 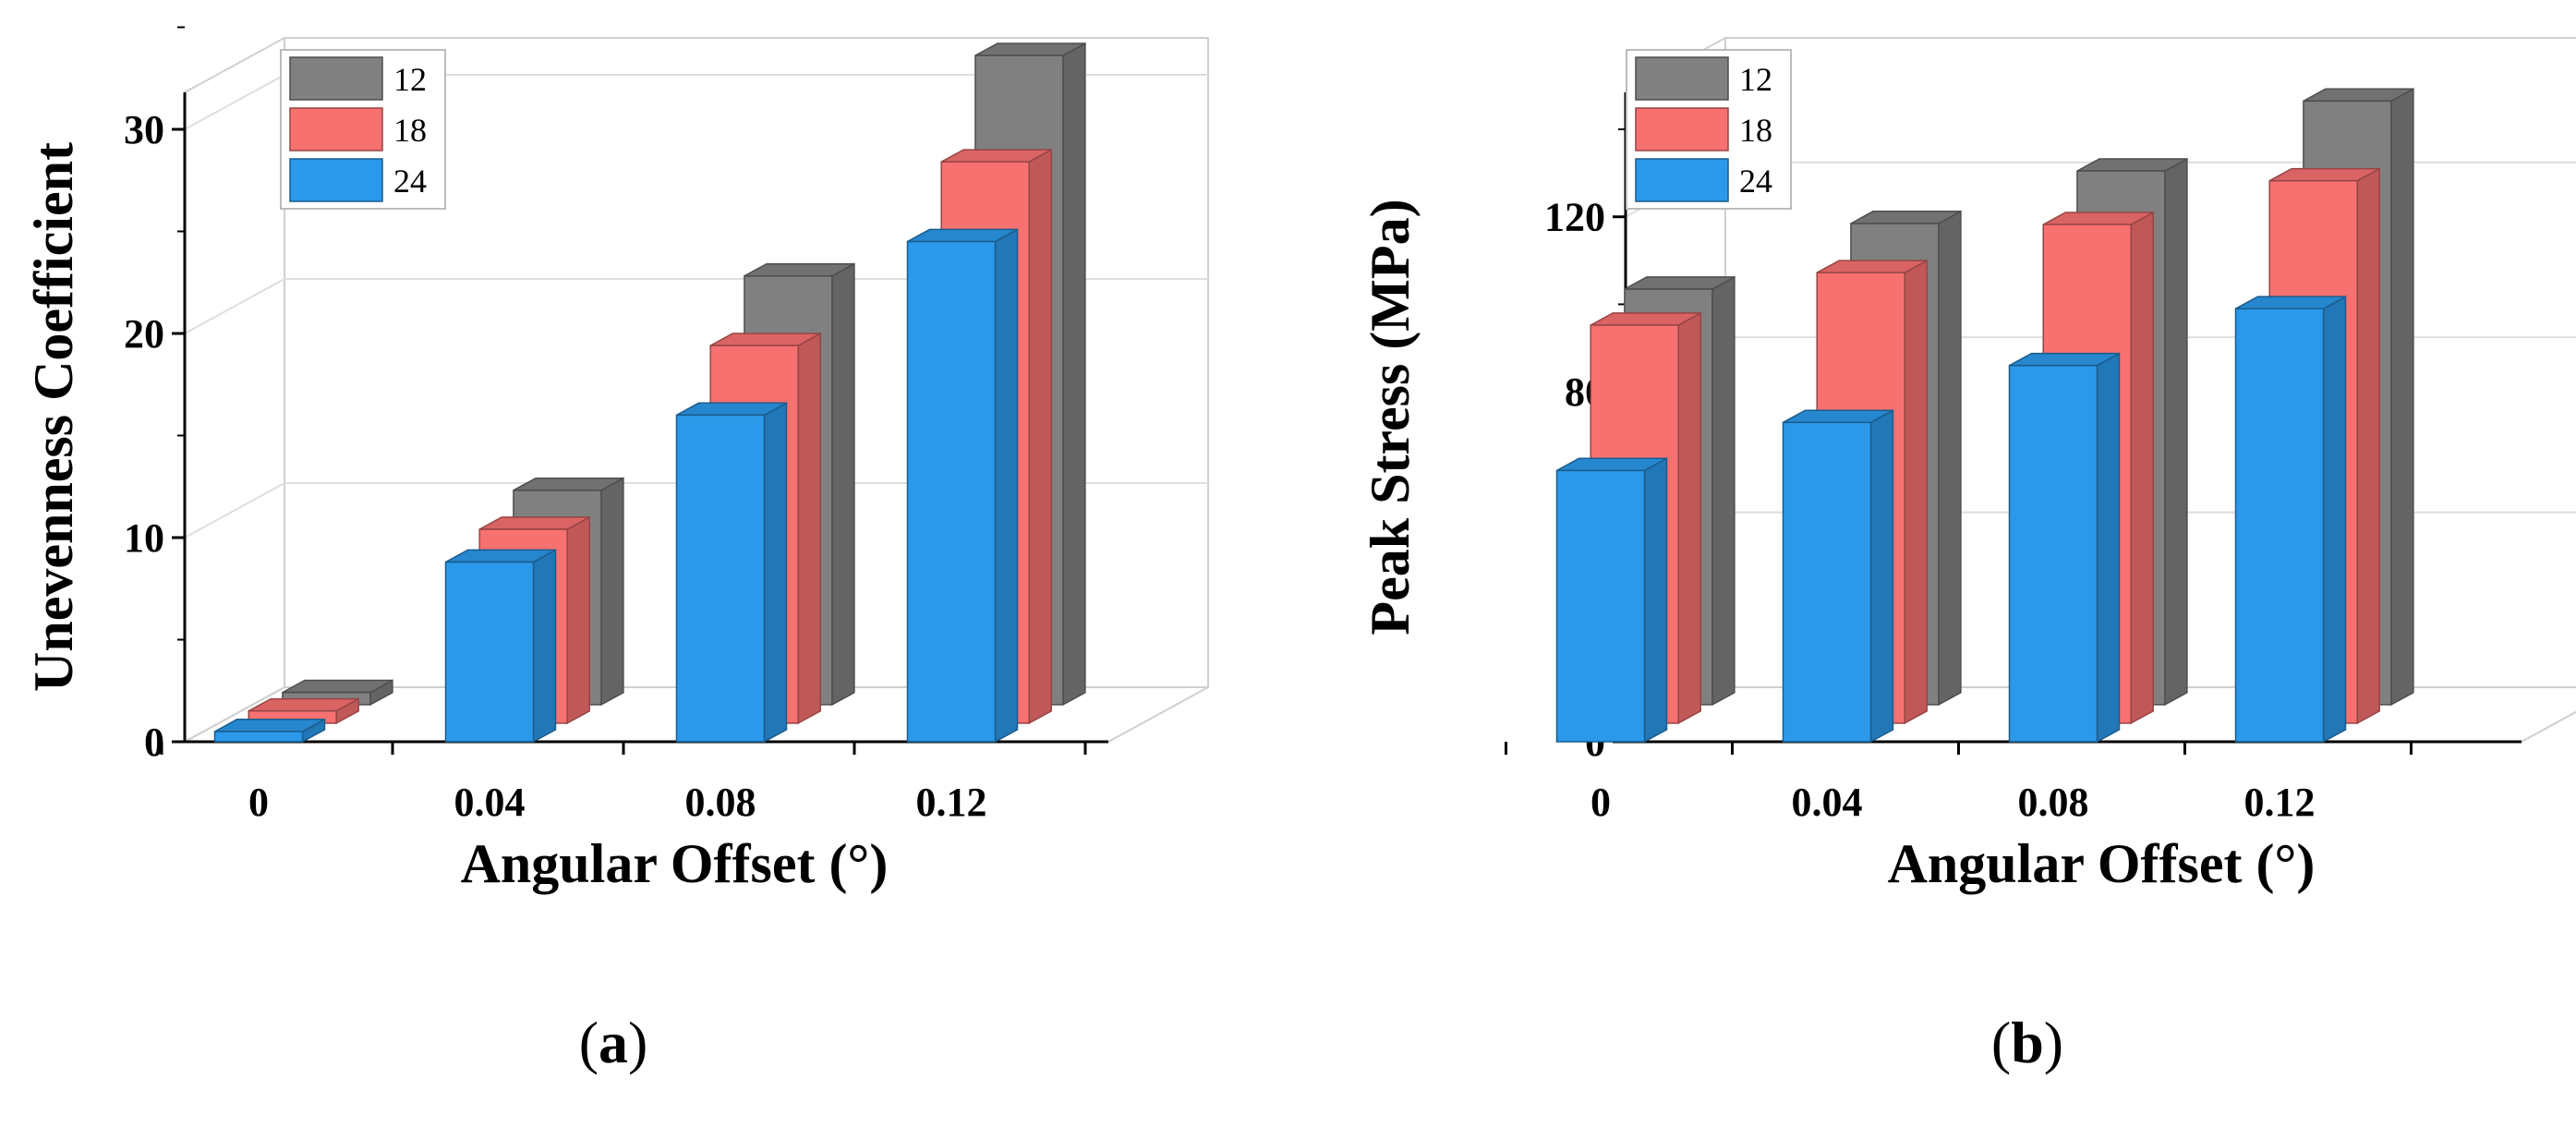 What do you see at coordinates (53, 417) in the screenshot?
I see `y-axis-title: Unevenness Coefficient` at bounding box center [53, 417].